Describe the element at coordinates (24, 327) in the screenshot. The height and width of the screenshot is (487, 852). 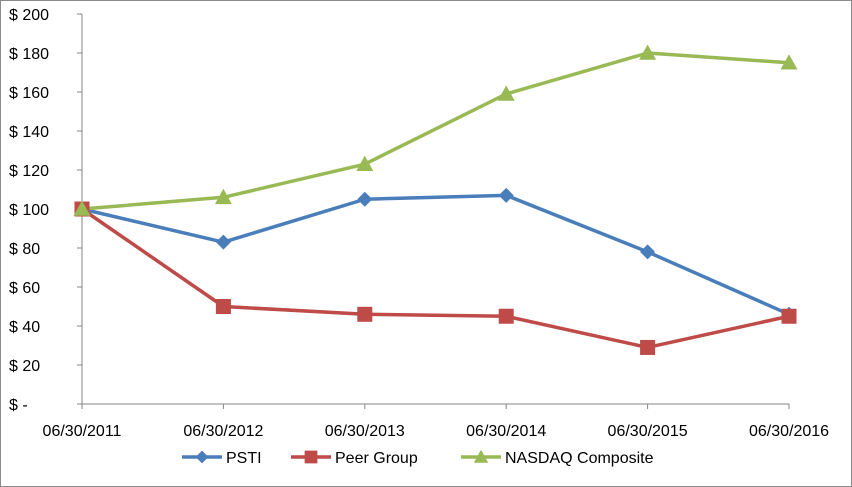
I see `y-tick-label: $ 40` at that location.